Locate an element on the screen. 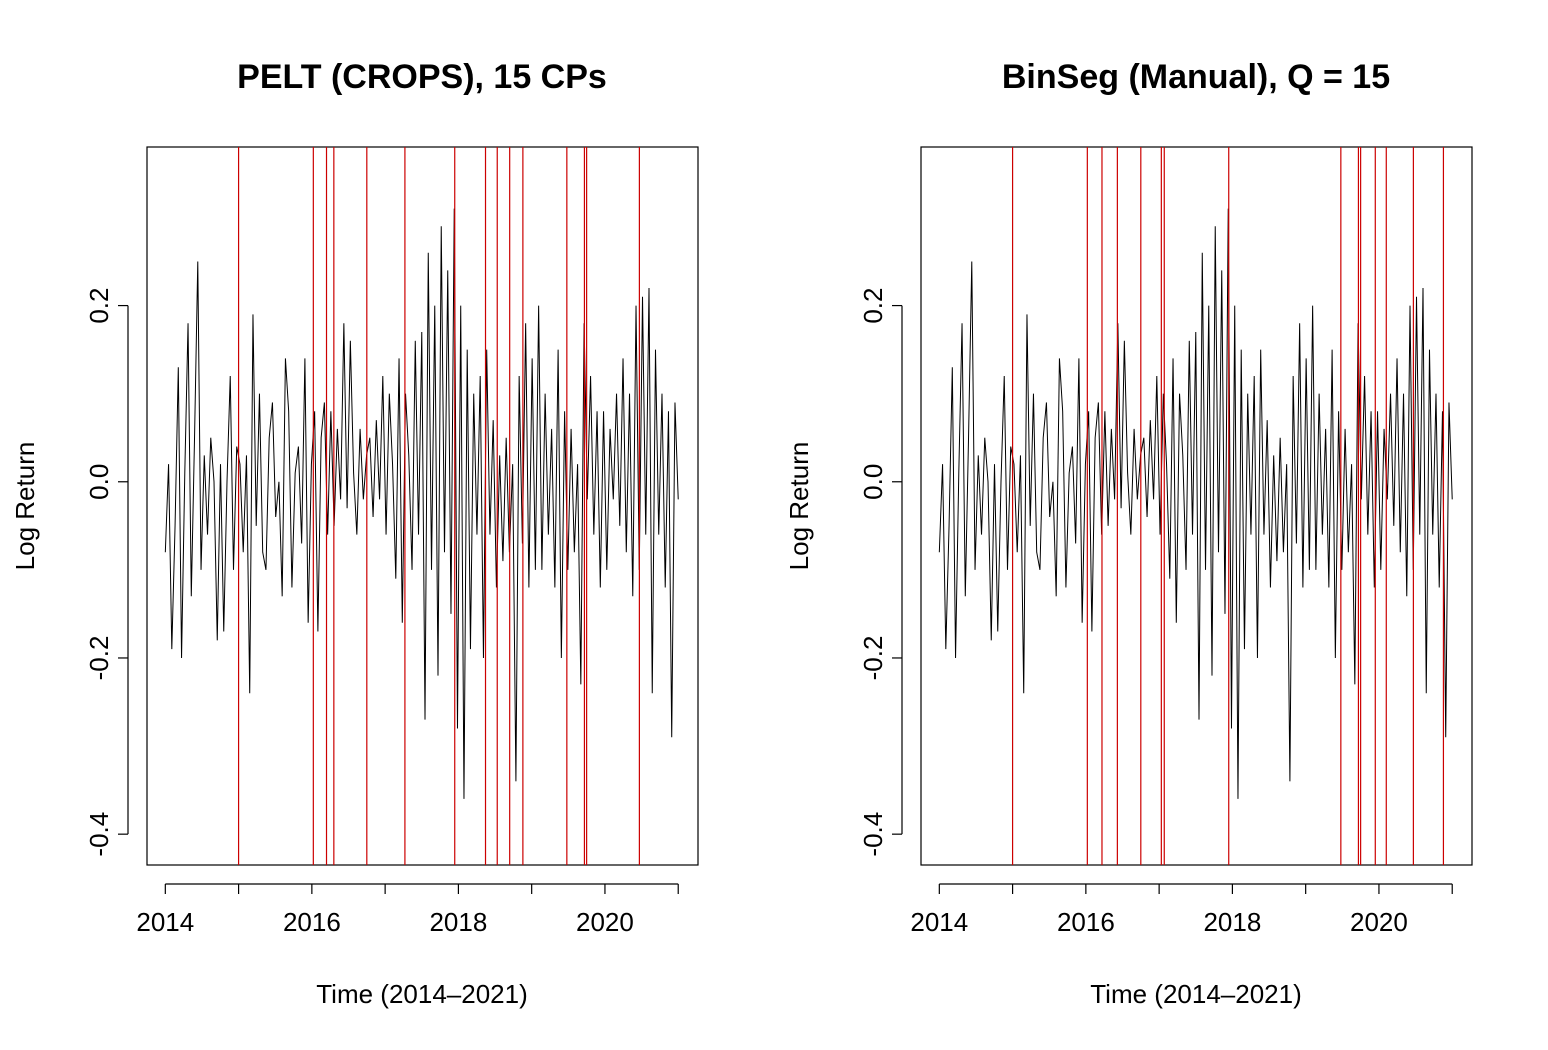  chart-title: PELT (CROPS), 15 CPs is located at coordinates (422, 77).